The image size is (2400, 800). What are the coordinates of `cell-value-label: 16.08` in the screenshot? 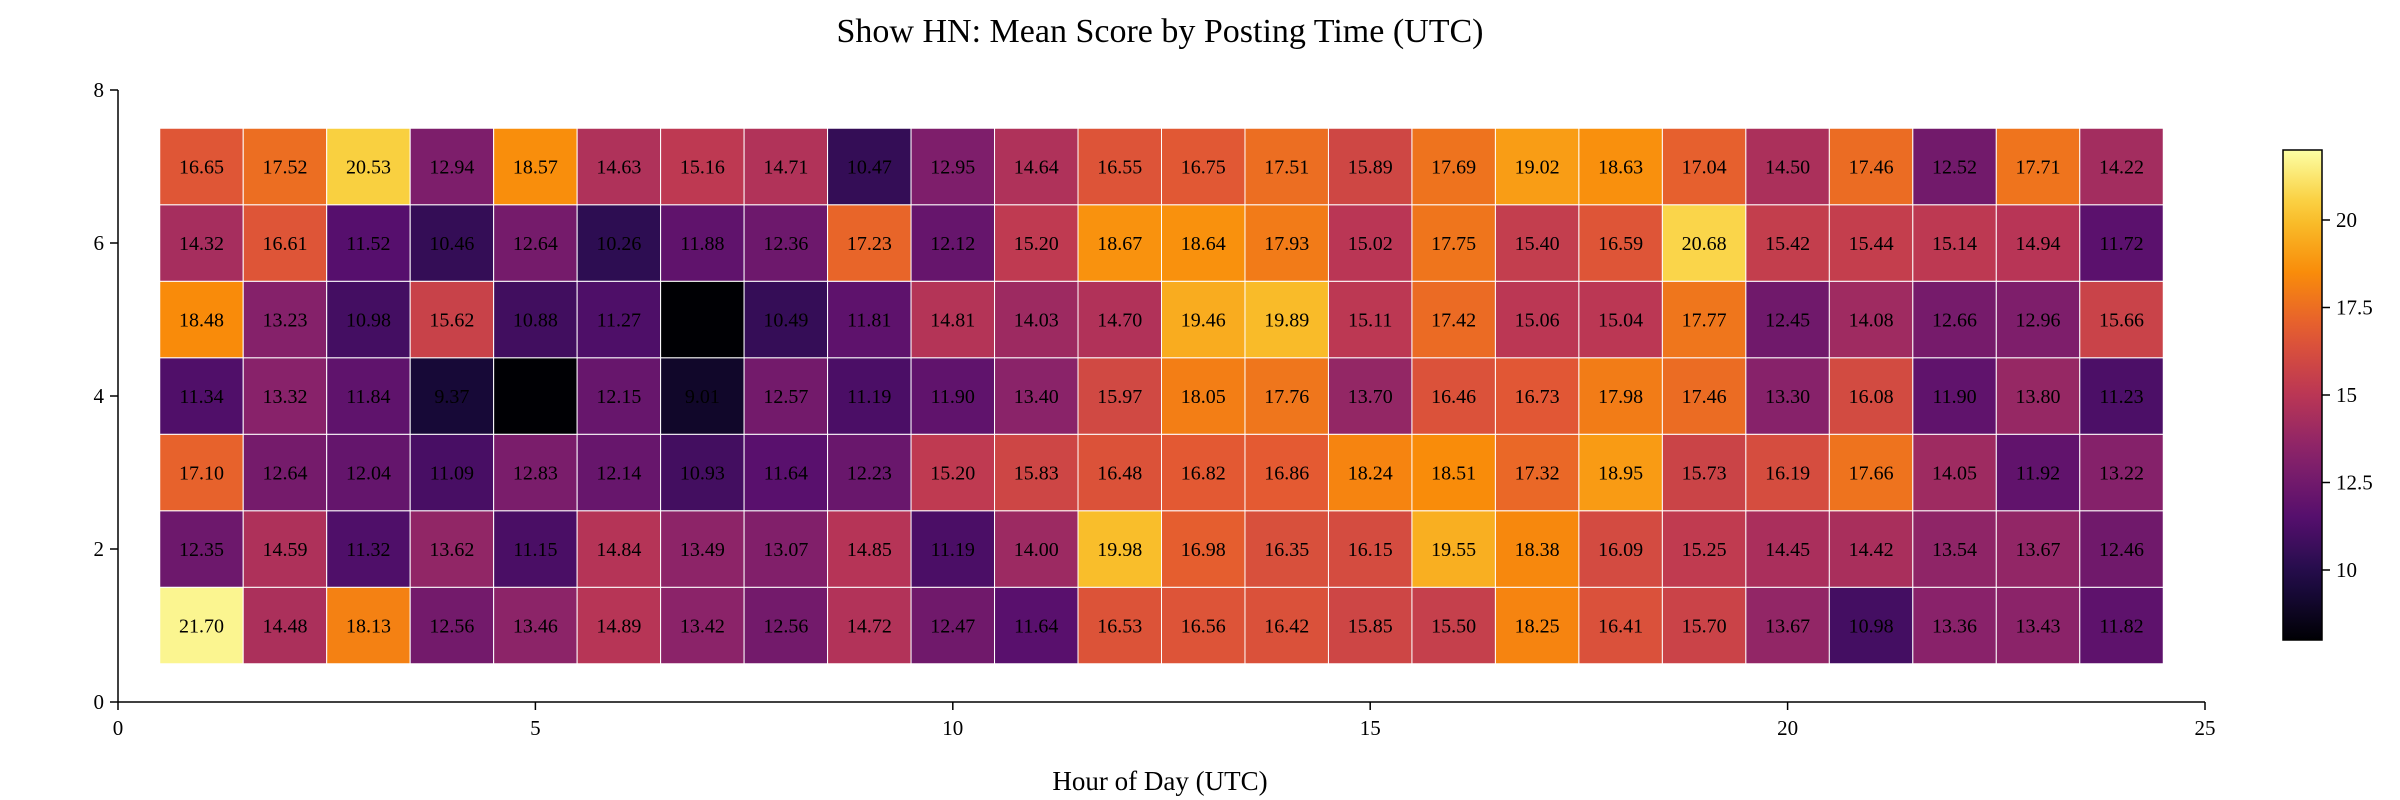 It's located at (1871, 397).